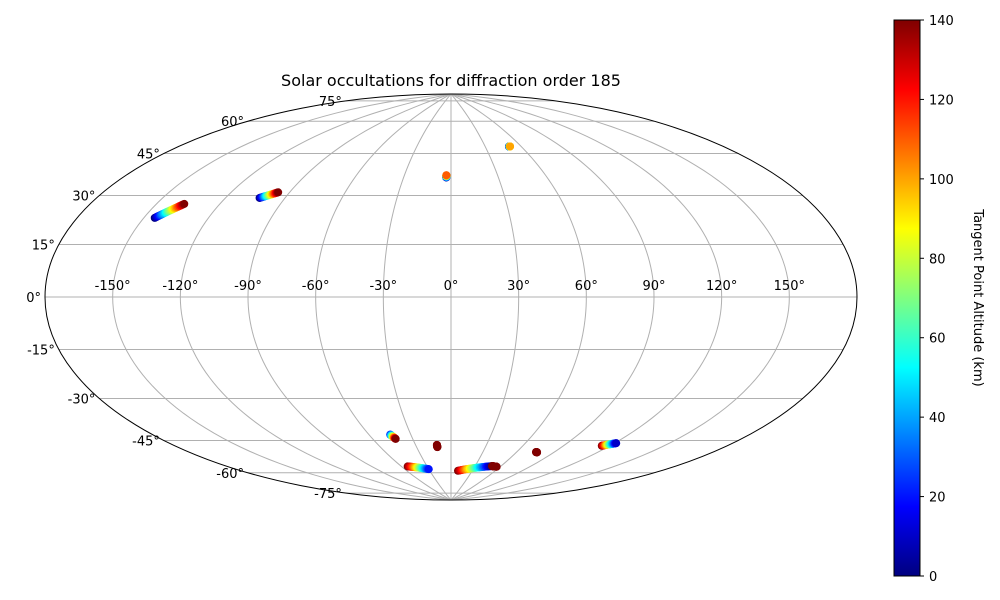 Image resolution: width=1000 pixels, height=600 pixels. What do you see at coordinates (653, 286) in the screenshot?
I see `lon-tick-label: 90°` at bounding box center [653, 286].